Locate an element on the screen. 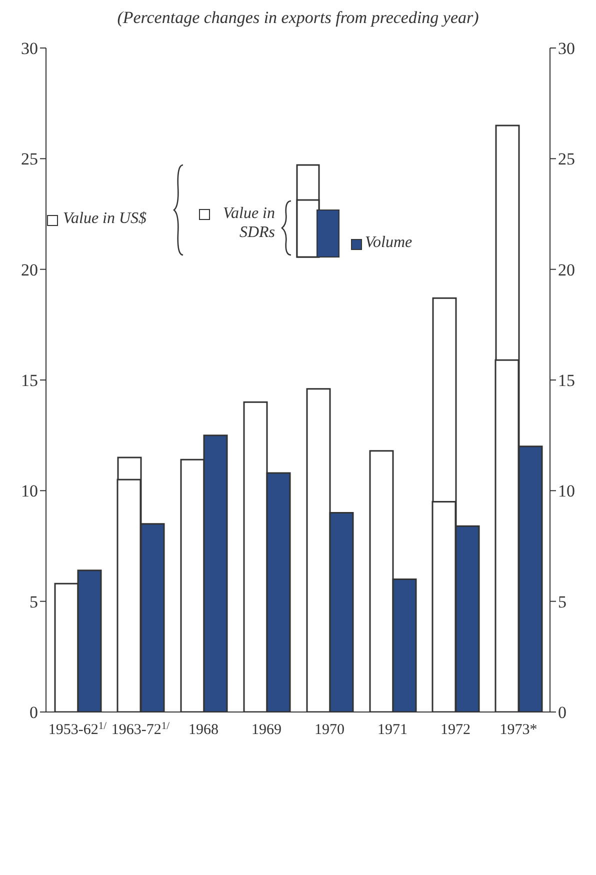 This screenshot has width=596, height=875. x-tick-label: 1972 is located at coordinates (455, 730).